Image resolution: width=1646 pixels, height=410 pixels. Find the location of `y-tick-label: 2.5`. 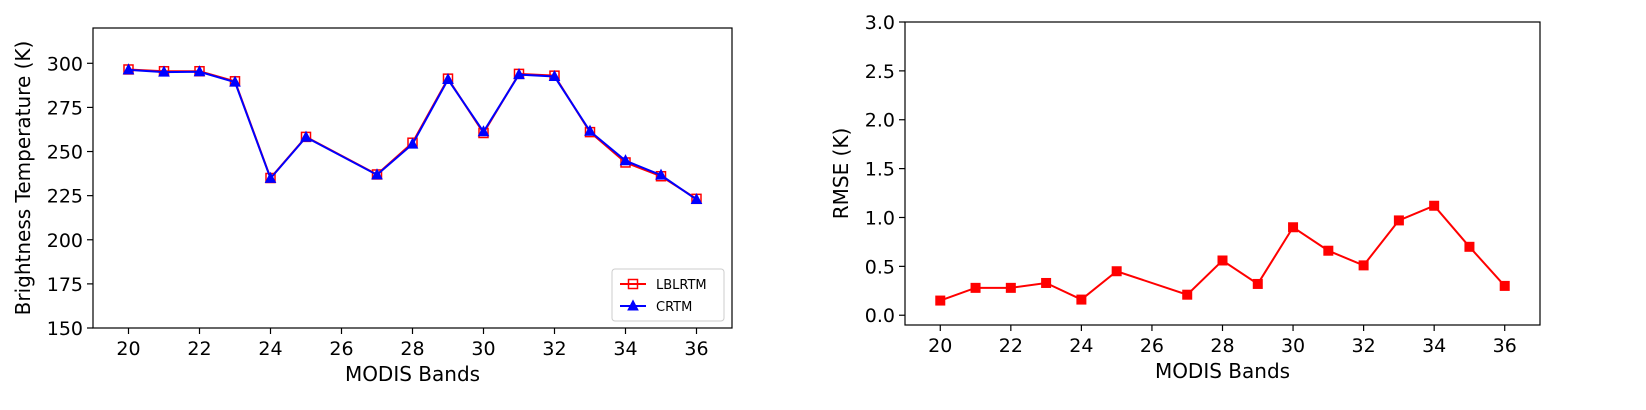

y-tick-label: 2.5 is located at coordinates (880, 72).